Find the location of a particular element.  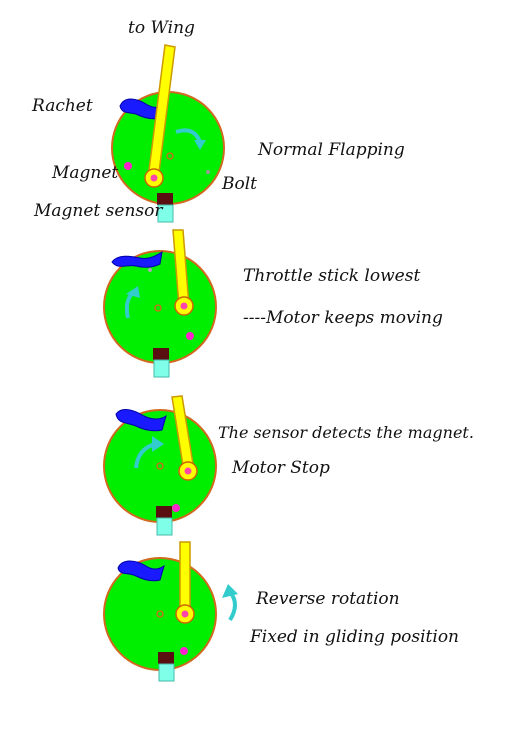

label-reverse-rotation: Reverse rotation is located at coordinates (327, 599).